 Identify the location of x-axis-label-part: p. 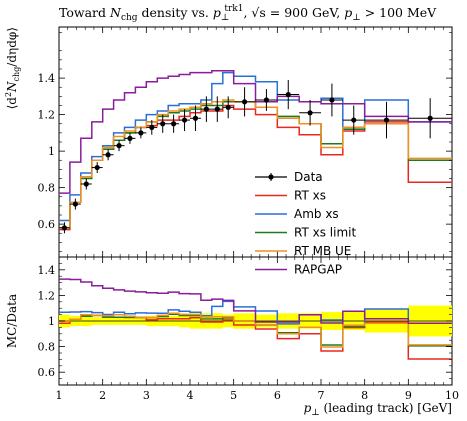
(308, 408).